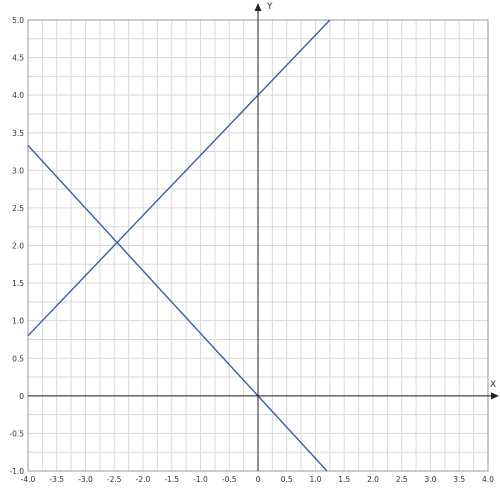 This screenshot has width=500, height=499. What do you see at coordinates (402, 479) in the screenshot?
I see `x-tick-label: 2.5` at bounding box center [402, 479].